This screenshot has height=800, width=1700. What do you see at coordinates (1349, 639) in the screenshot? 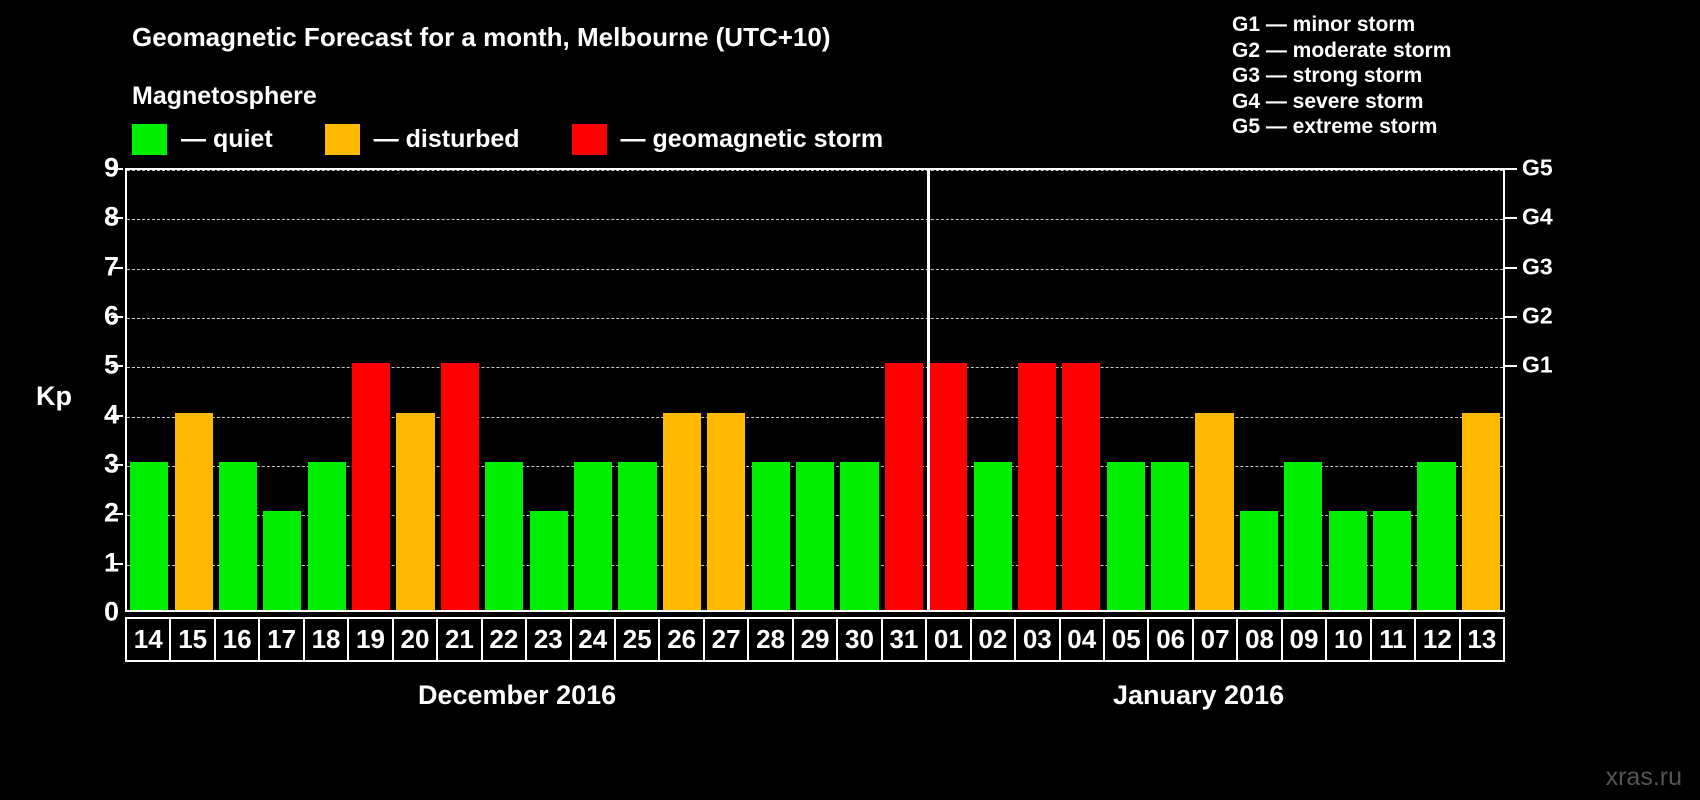
I see `day-label-10: 10` at bounding box center [1349, 639].